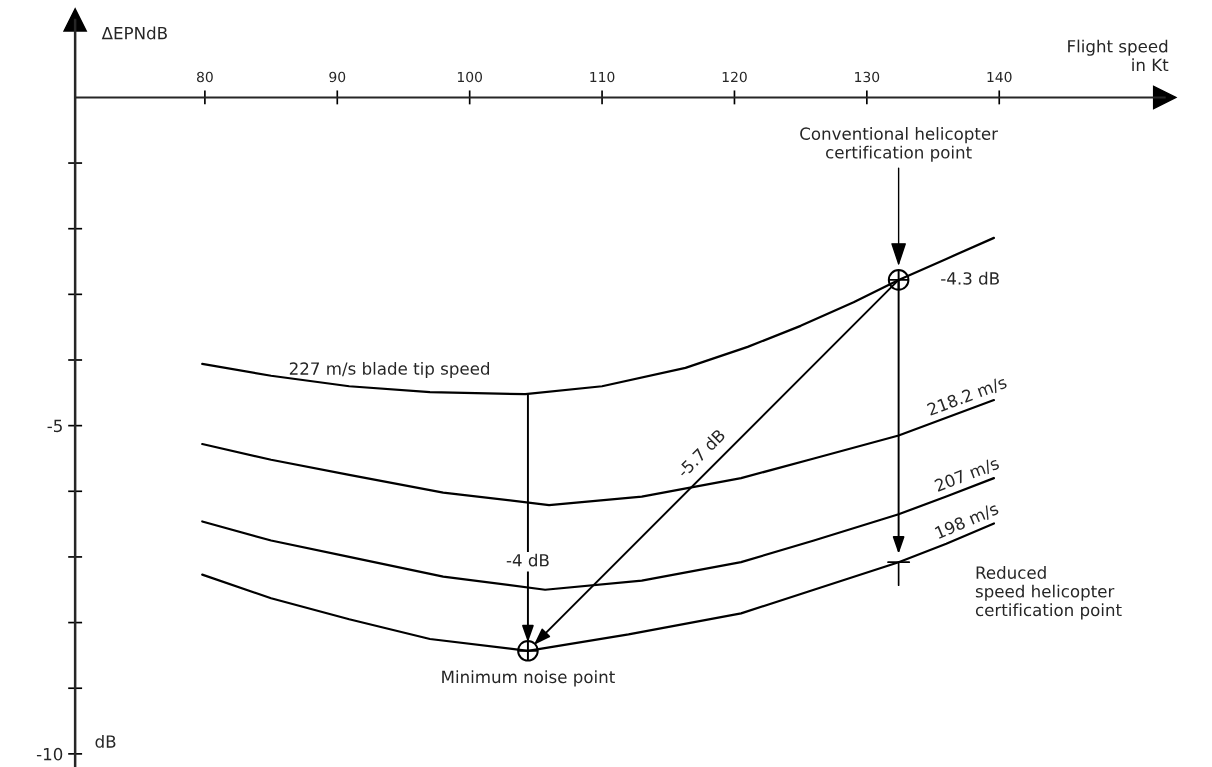  I want to click on annotation: Minimum noise point, so click(528, 678).